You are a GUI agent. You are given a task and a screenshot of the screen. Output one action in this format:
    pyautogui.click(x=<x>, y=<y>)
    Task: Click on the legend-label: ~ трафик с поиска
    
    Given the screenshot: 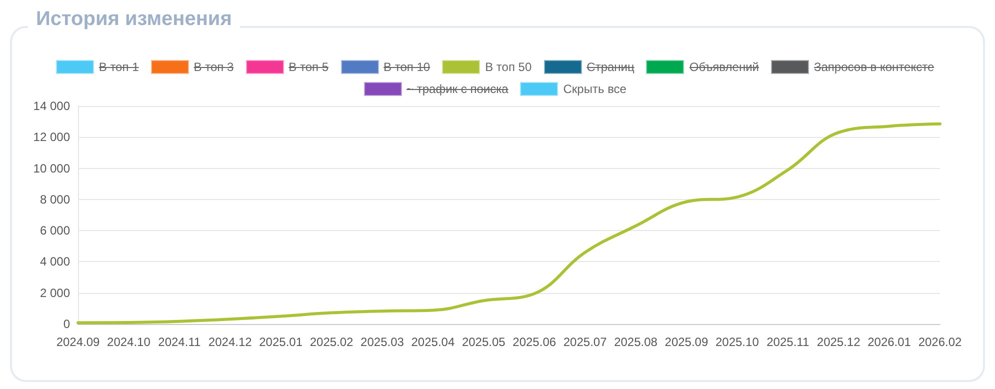 What is the action you would take?
    pyautogui.click(x=457, y=89)
    